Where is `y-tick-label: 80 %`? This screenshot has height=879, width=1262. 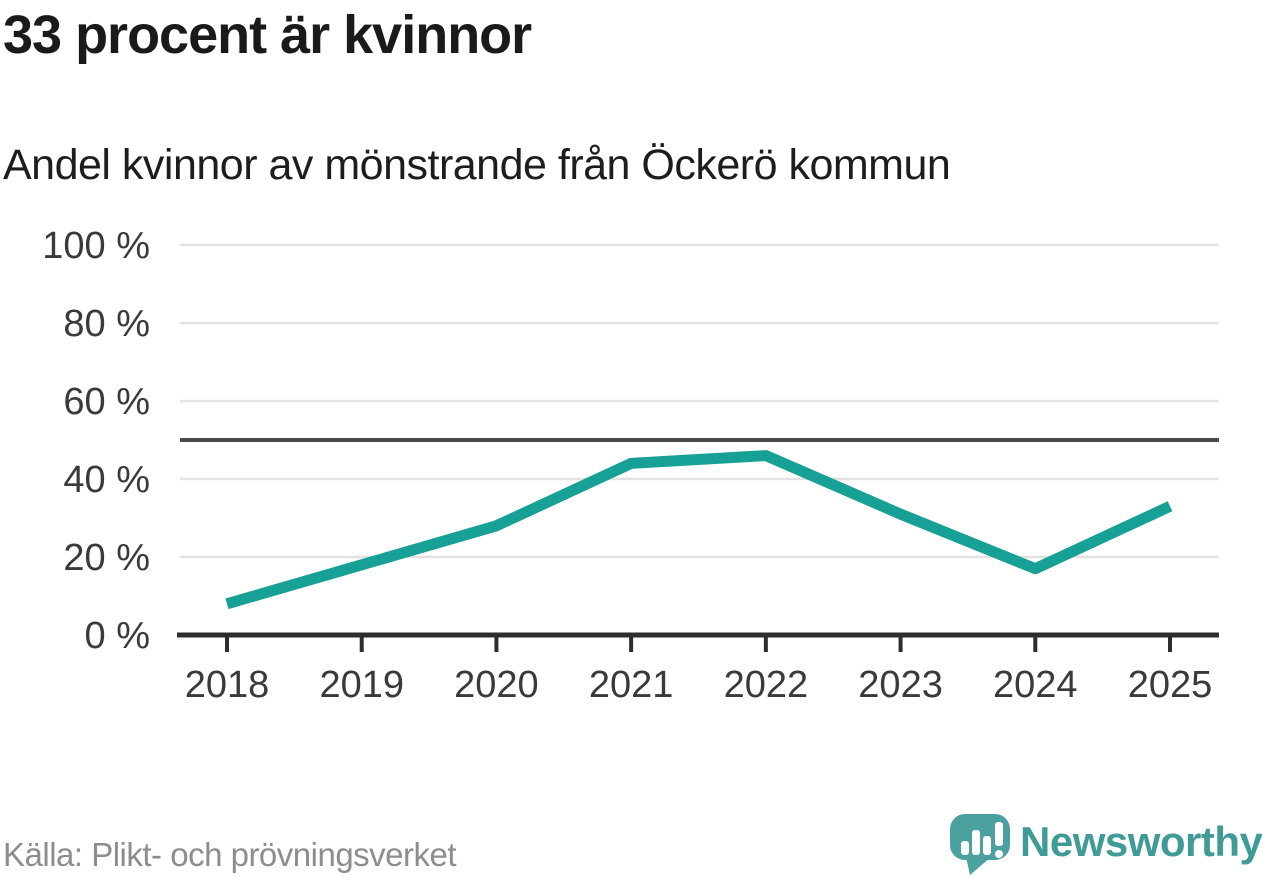
y-tick-label: 80 % is located at coordinates (106, 324).